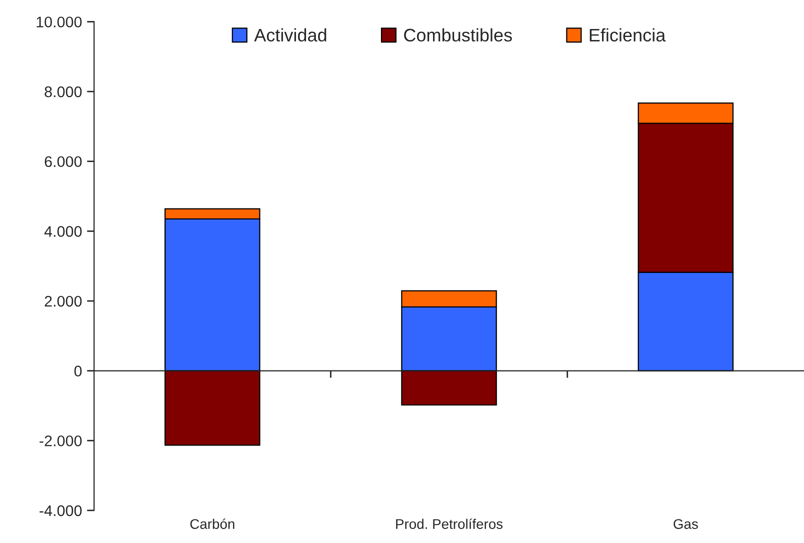 The image size is (804, 543). What do you see at coordinates (212, 523) in the screenshot?
I see `x-tick-label: Carbón` at bounding box center [212, 523].